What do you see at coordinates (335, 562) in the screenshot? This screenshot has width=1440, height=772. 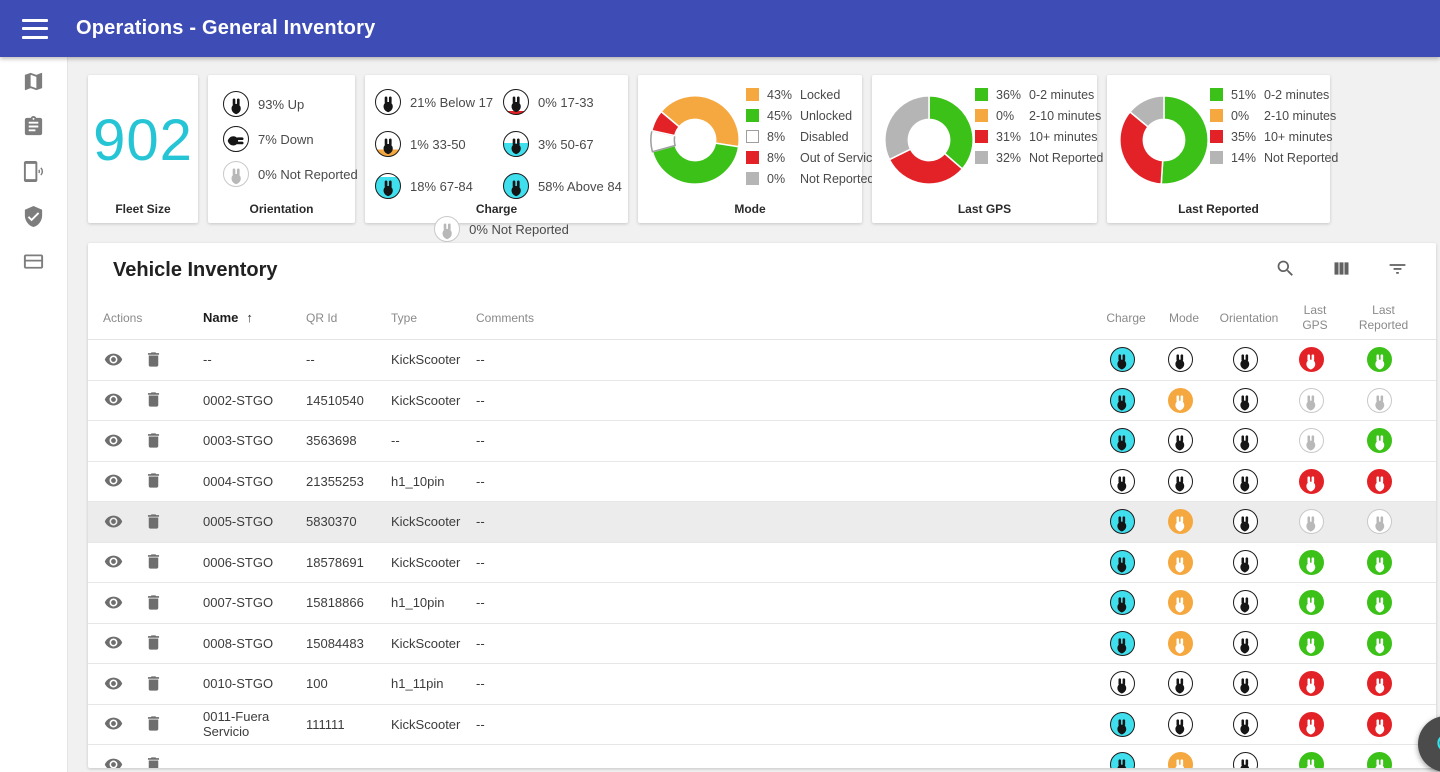 I see `cell-qr-id: 18578691` at bounding box center [335, 562].